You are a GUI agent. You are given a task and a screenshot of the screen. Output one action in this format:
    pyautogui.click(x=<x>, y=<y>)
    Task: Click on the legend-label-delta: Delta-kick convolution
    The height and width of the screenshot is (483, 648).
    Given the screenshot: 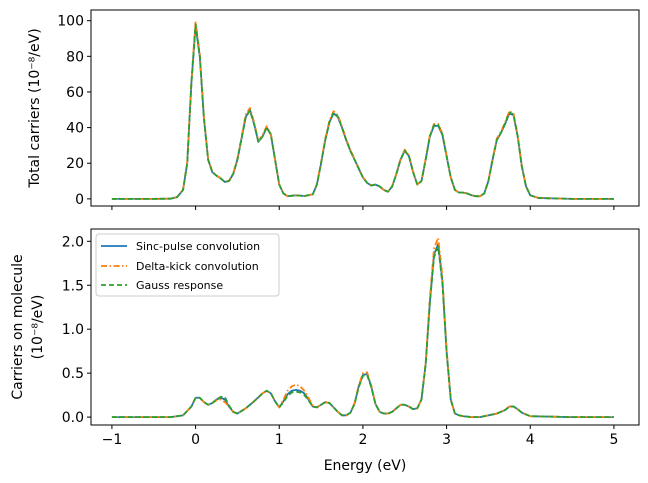 What is the action you would take?
    pyautogui.click(x=197, y=266)
    